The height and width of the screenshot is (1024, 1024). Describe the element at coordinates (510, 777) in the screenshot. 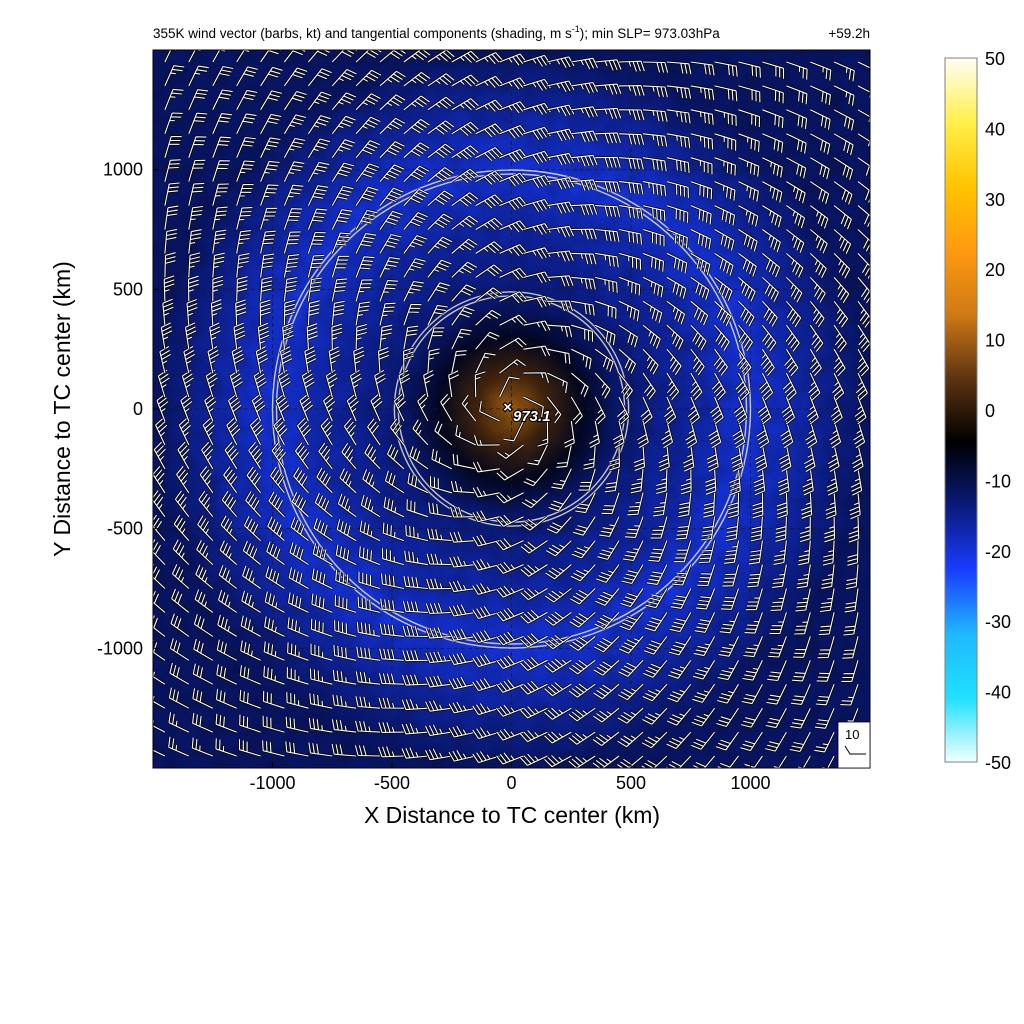

I see `x-axis-ticks: -1000 -500 0 500 1000` at that location.